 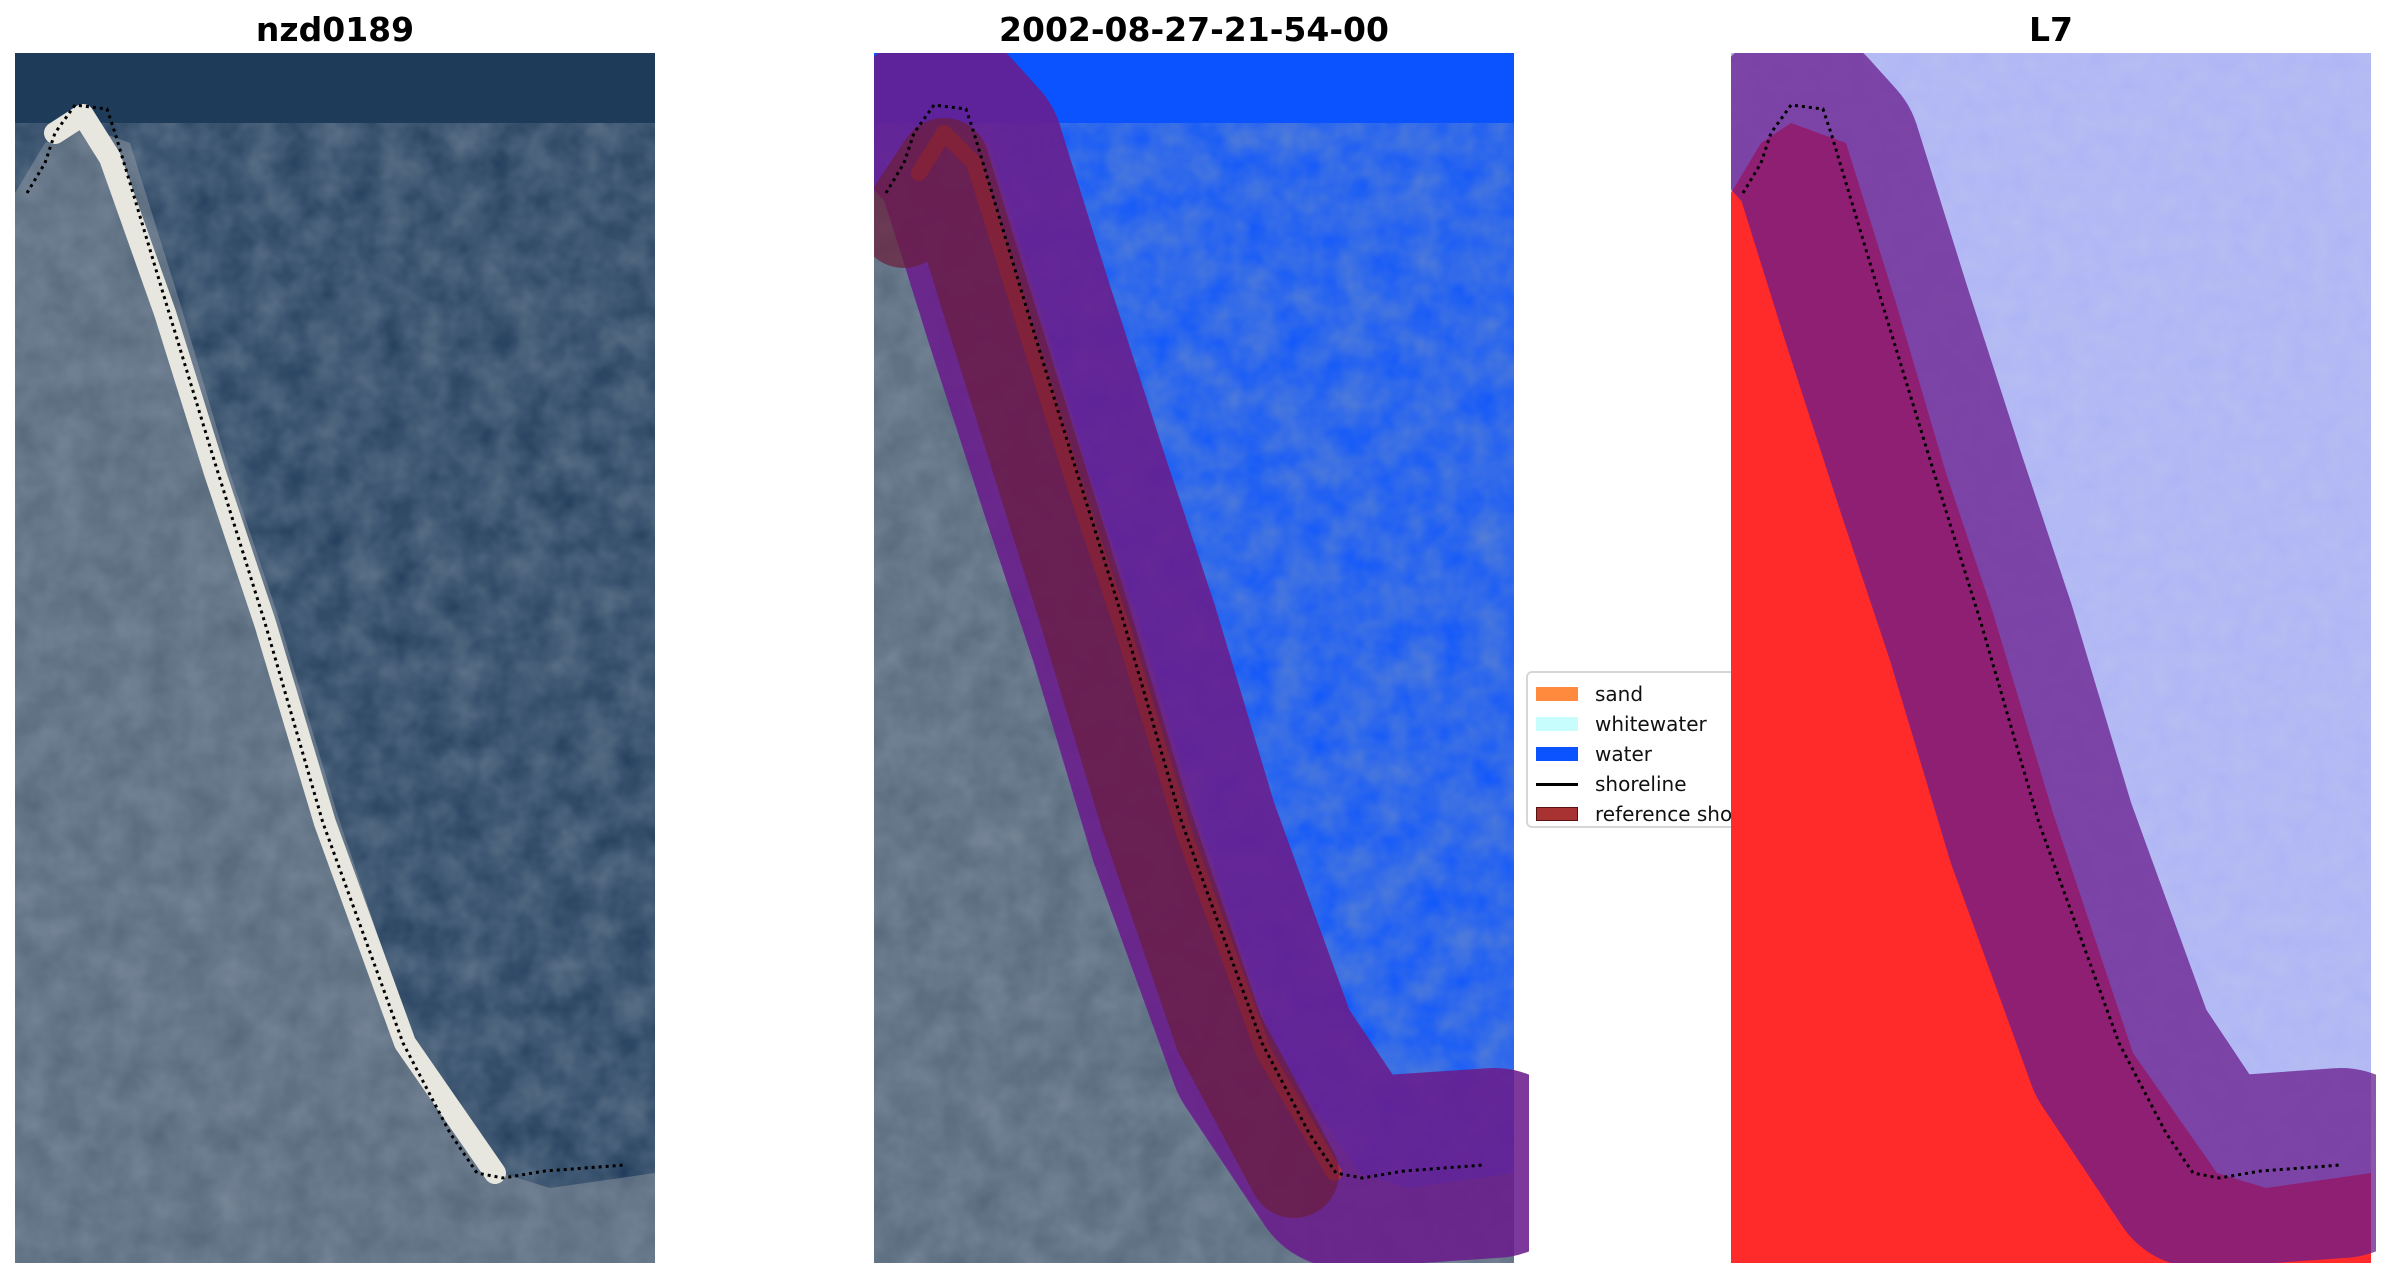 What do you see at coordinates (1623, 754) in the screenshot?
I see `legend-label-water: water` at bounding box center [1623, 754].